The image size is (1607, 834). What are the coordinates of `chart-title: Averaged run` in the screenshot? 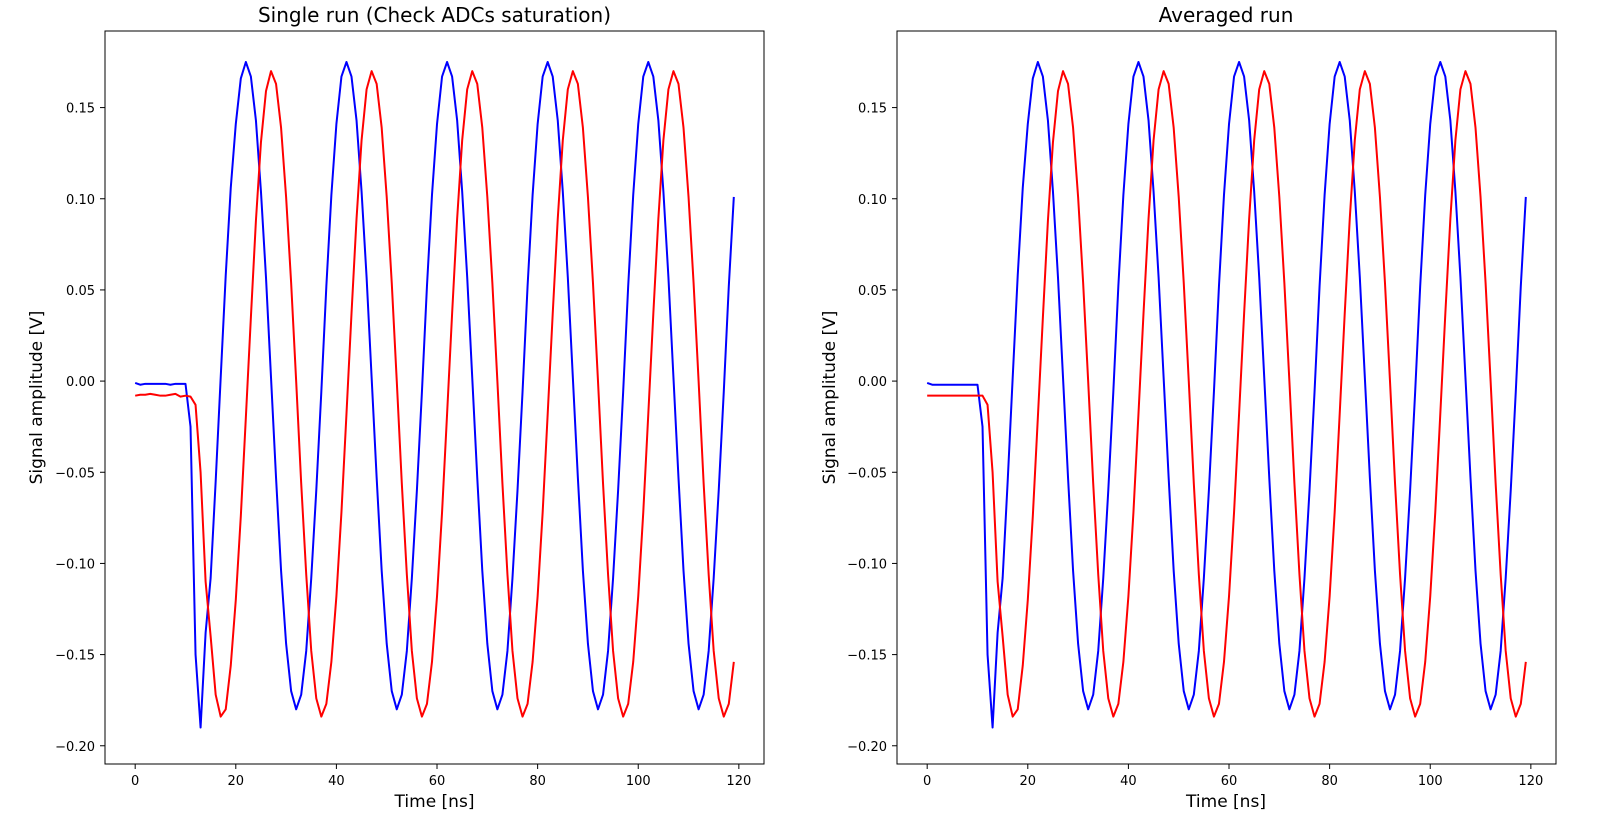 It's located at (1226, 15).